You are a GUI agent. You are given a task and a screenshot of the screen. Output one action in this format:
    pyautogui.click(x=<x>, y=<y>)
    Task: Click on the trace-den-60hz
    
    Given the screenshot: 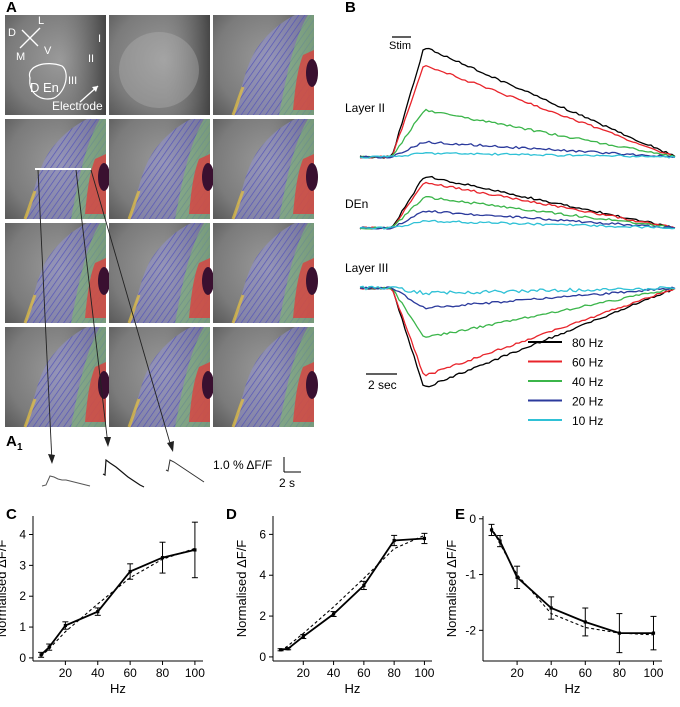 What is the action you would take?
    pyautogui.click(x=517, y=205)
    